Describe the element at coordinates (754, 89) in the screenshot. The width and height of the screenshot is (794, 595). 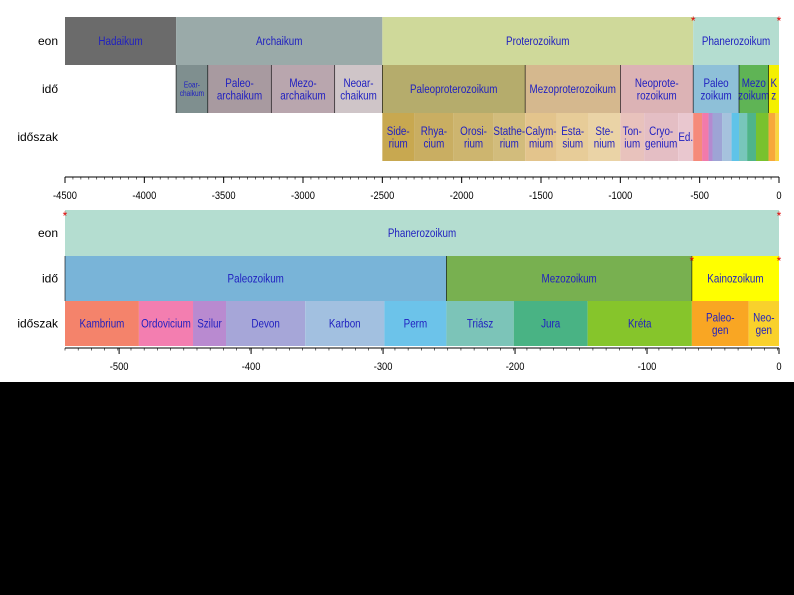
I see `top-ido-mezozoikum` at that location.